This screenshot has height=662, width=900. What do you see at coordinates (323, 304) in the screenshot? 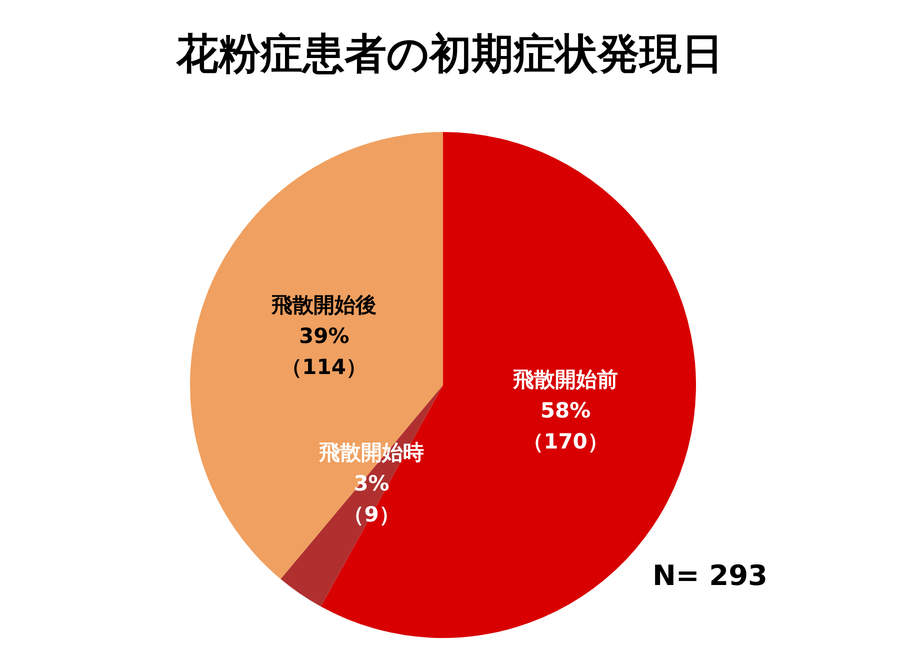
I see `slice-label: 飛散開始後` at bounding box center [323, 304].